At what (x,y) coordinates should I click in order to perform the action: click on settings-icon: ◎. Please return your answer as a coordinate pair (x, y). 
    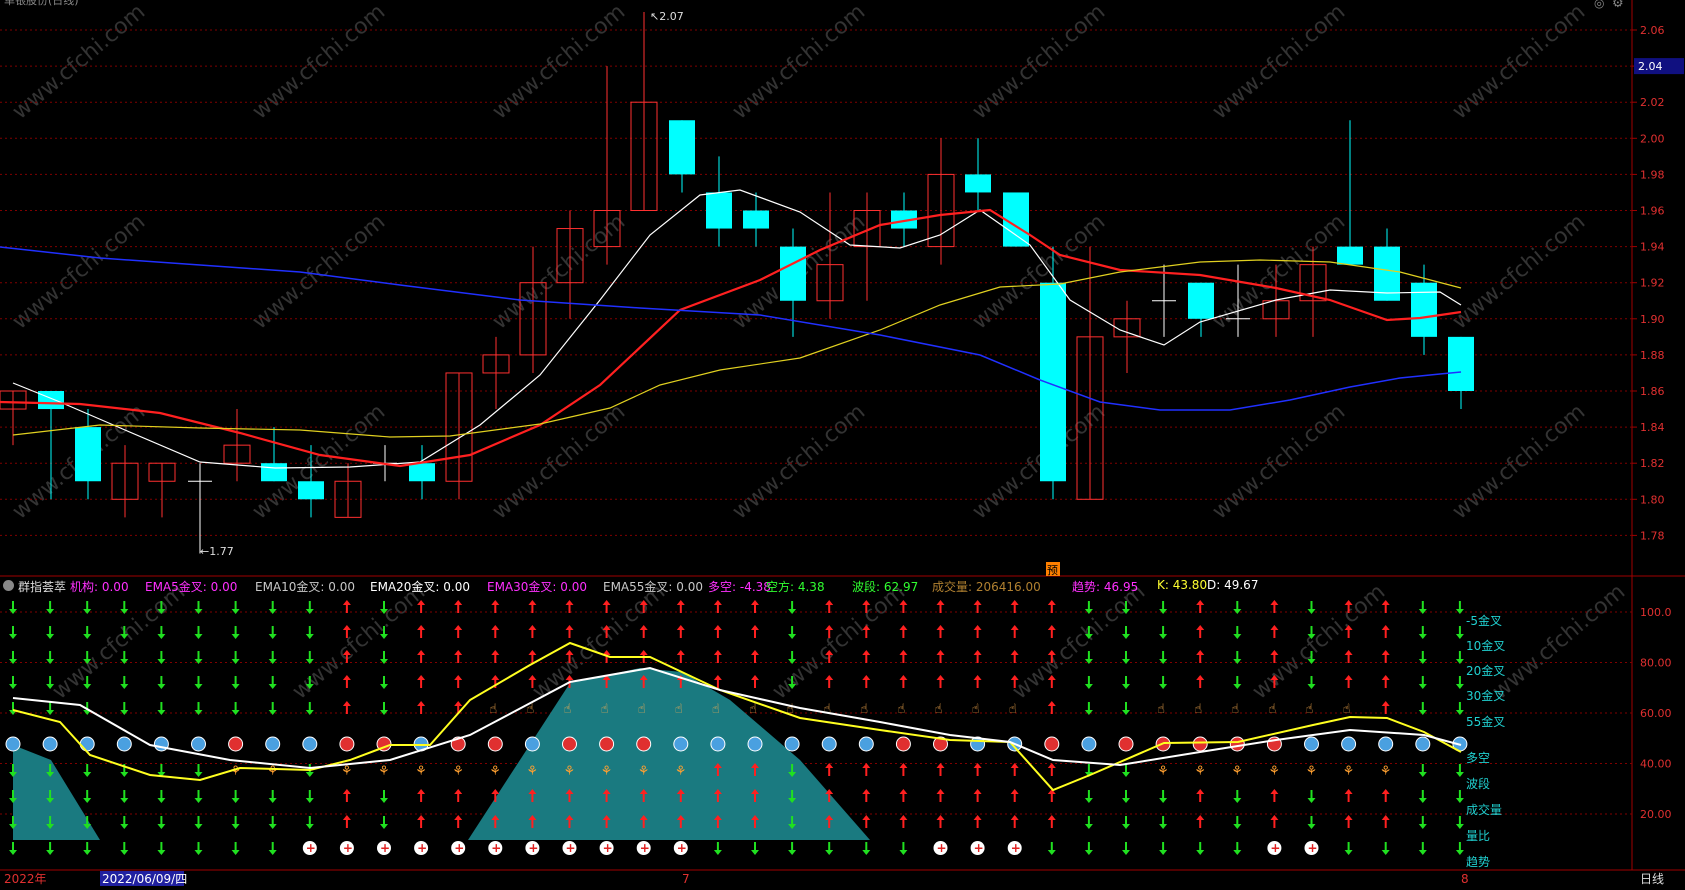
    Looking at the image, I should click on (1599, 5).